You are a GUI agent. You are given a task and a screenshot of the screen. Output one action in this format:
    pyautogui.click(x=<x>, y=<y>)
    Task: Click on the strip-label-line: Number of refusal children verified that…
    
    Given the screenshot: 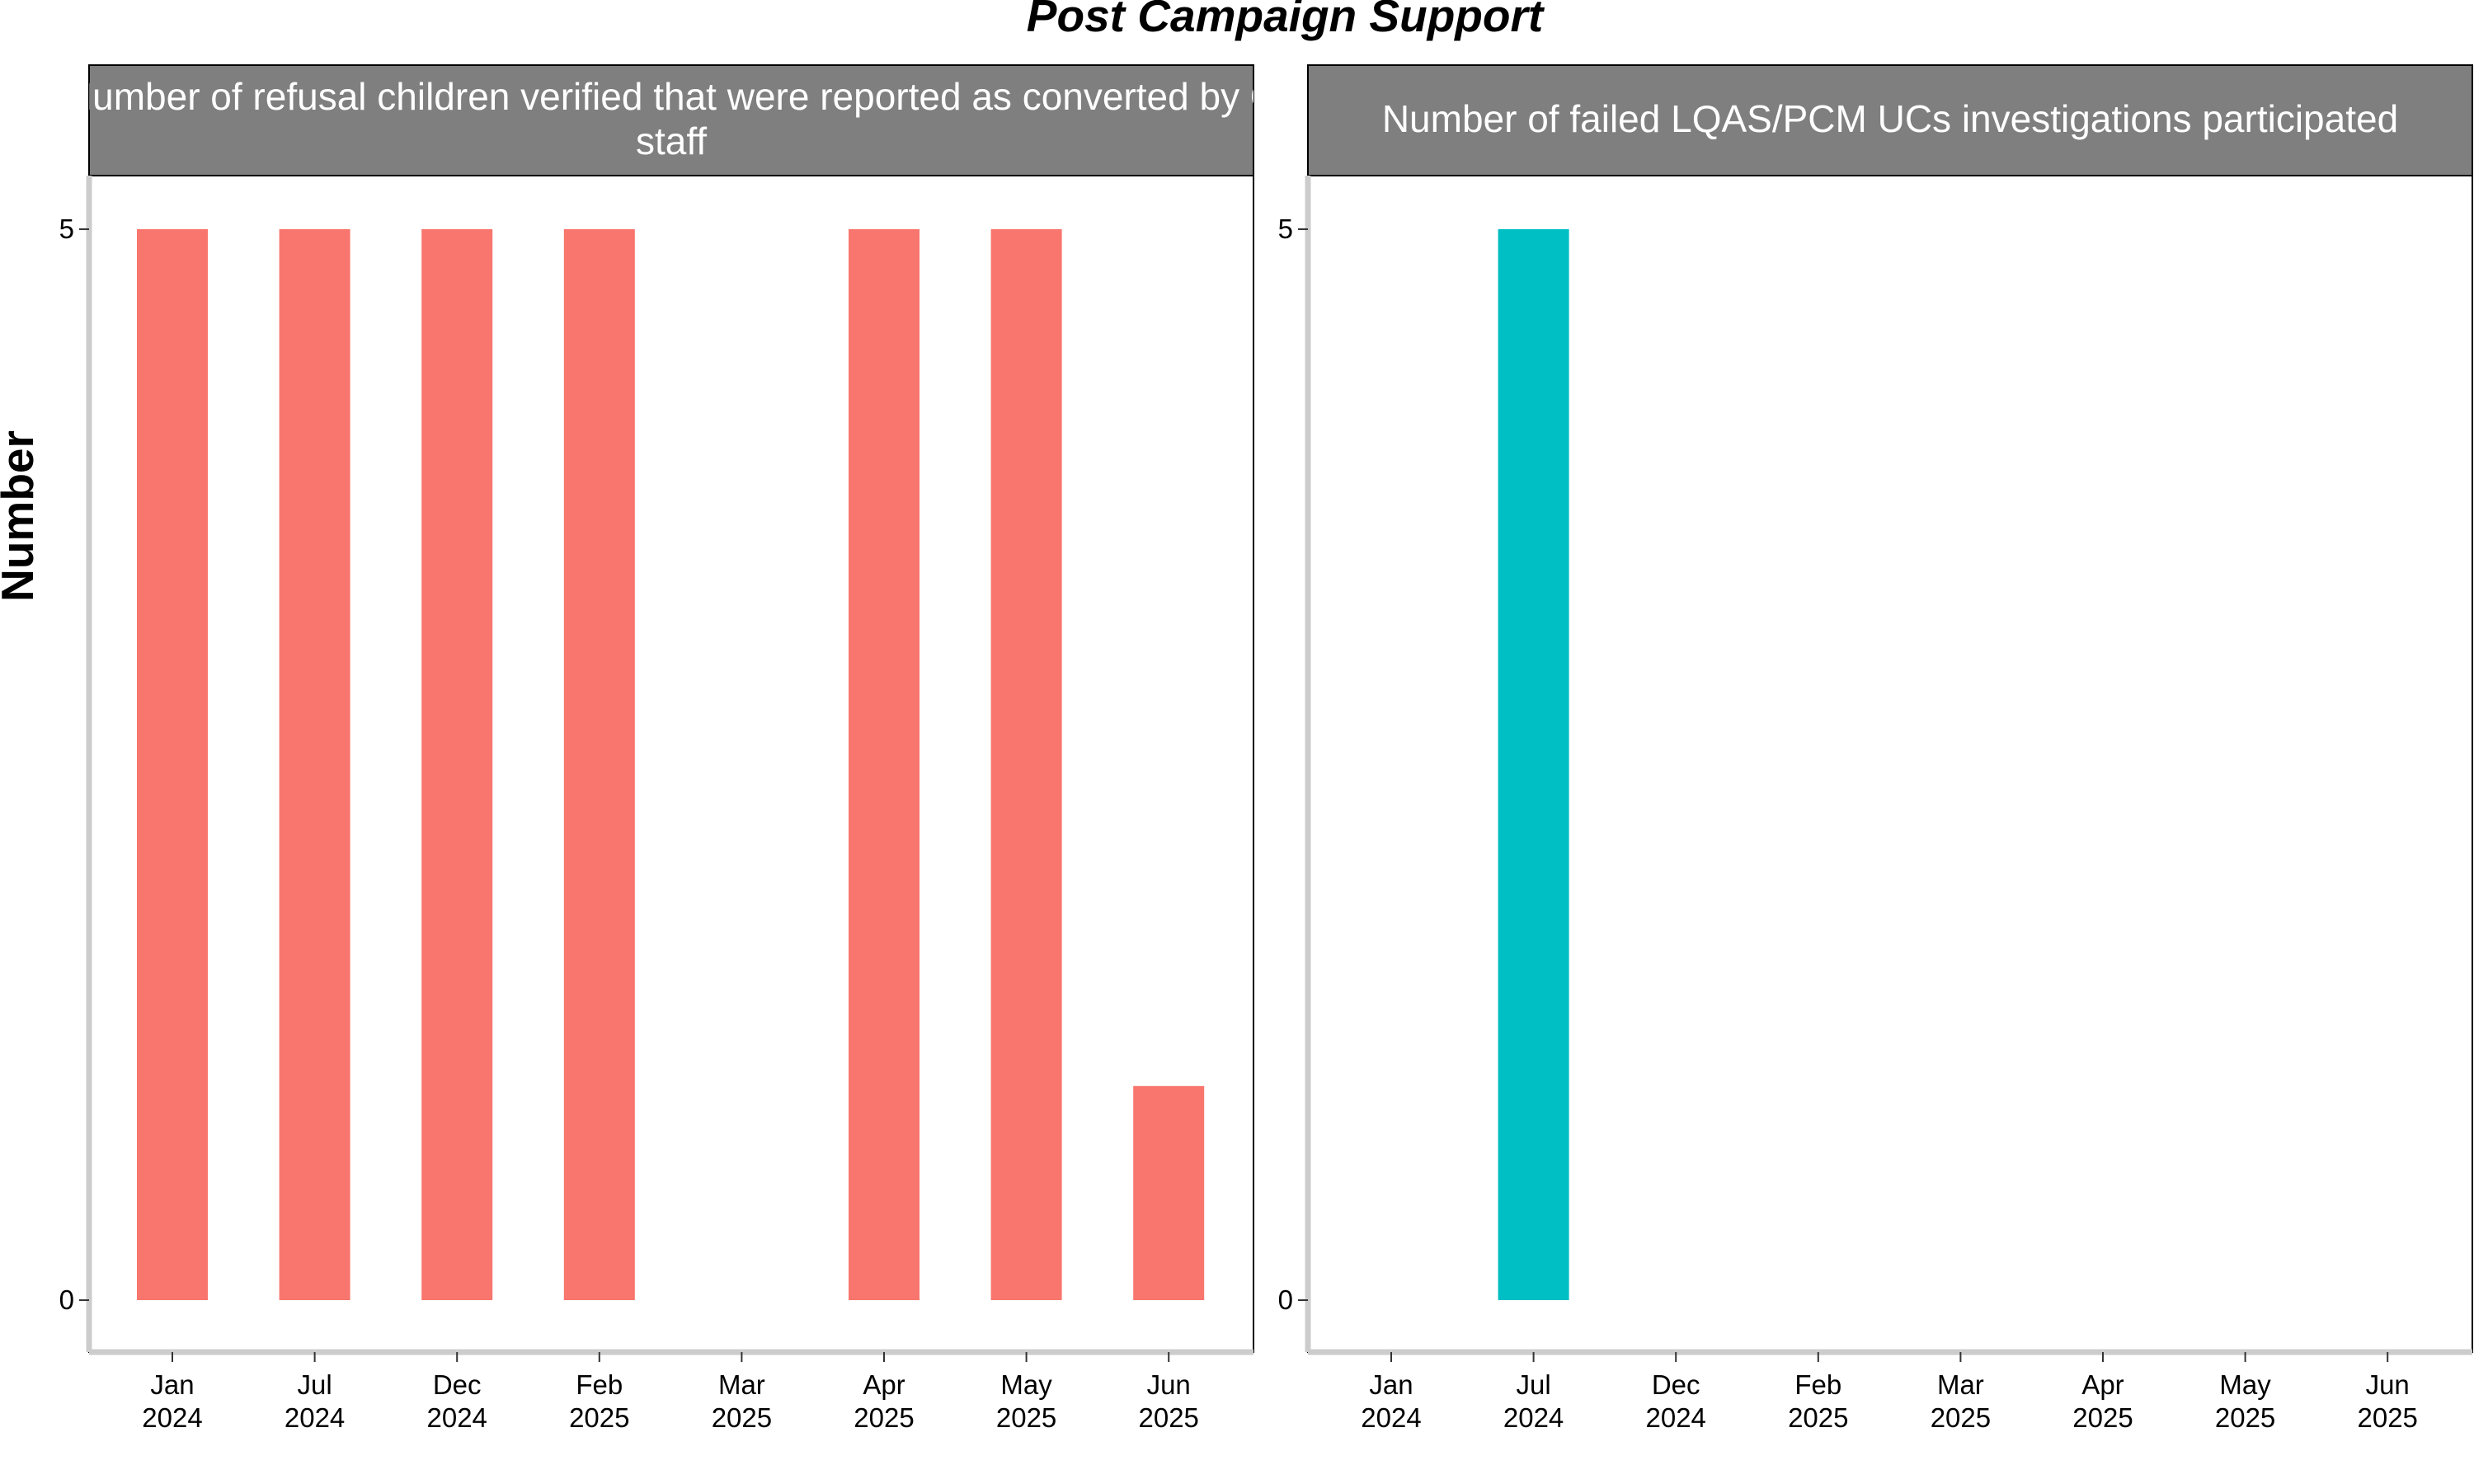 What is the action you would take?
    pyautogui.click(x=671, y=96)
    